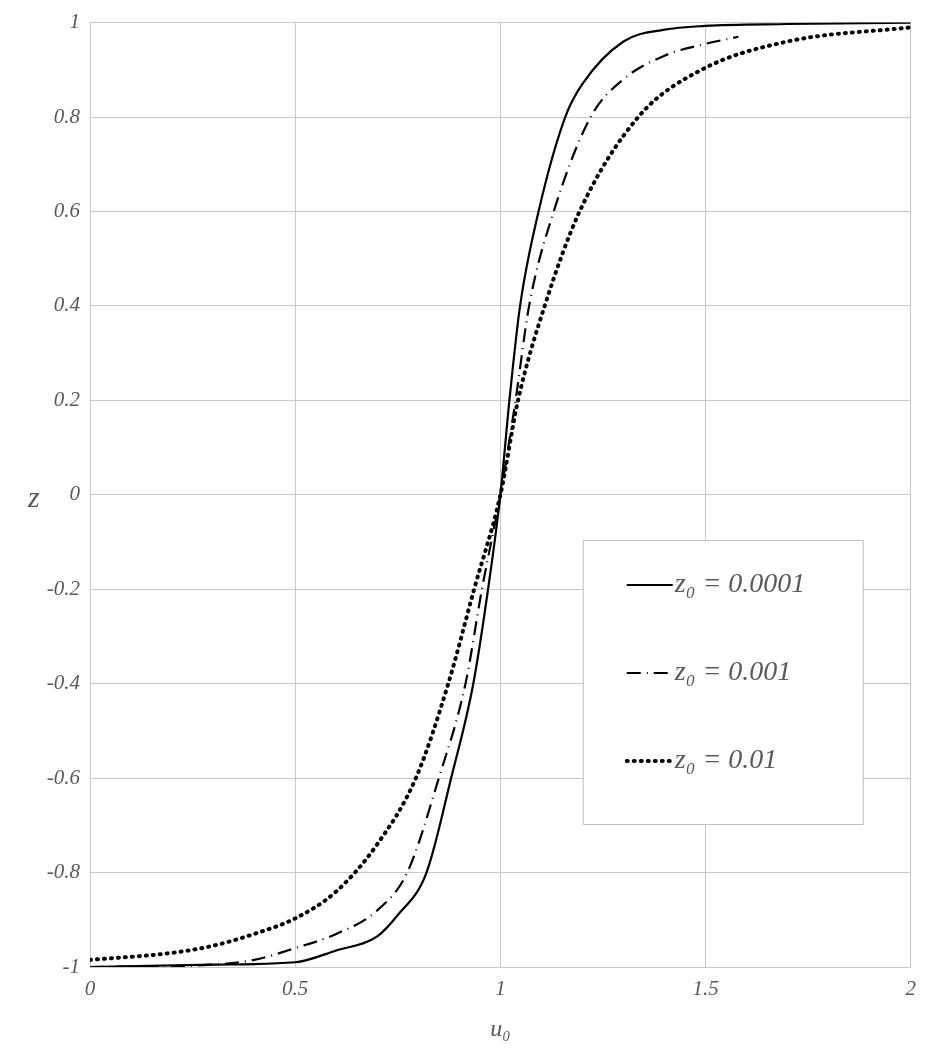 Image resolution: width=926 pixels, height=1048 pixels. I want to click on y-tick-label: 0, so click(75, 493).